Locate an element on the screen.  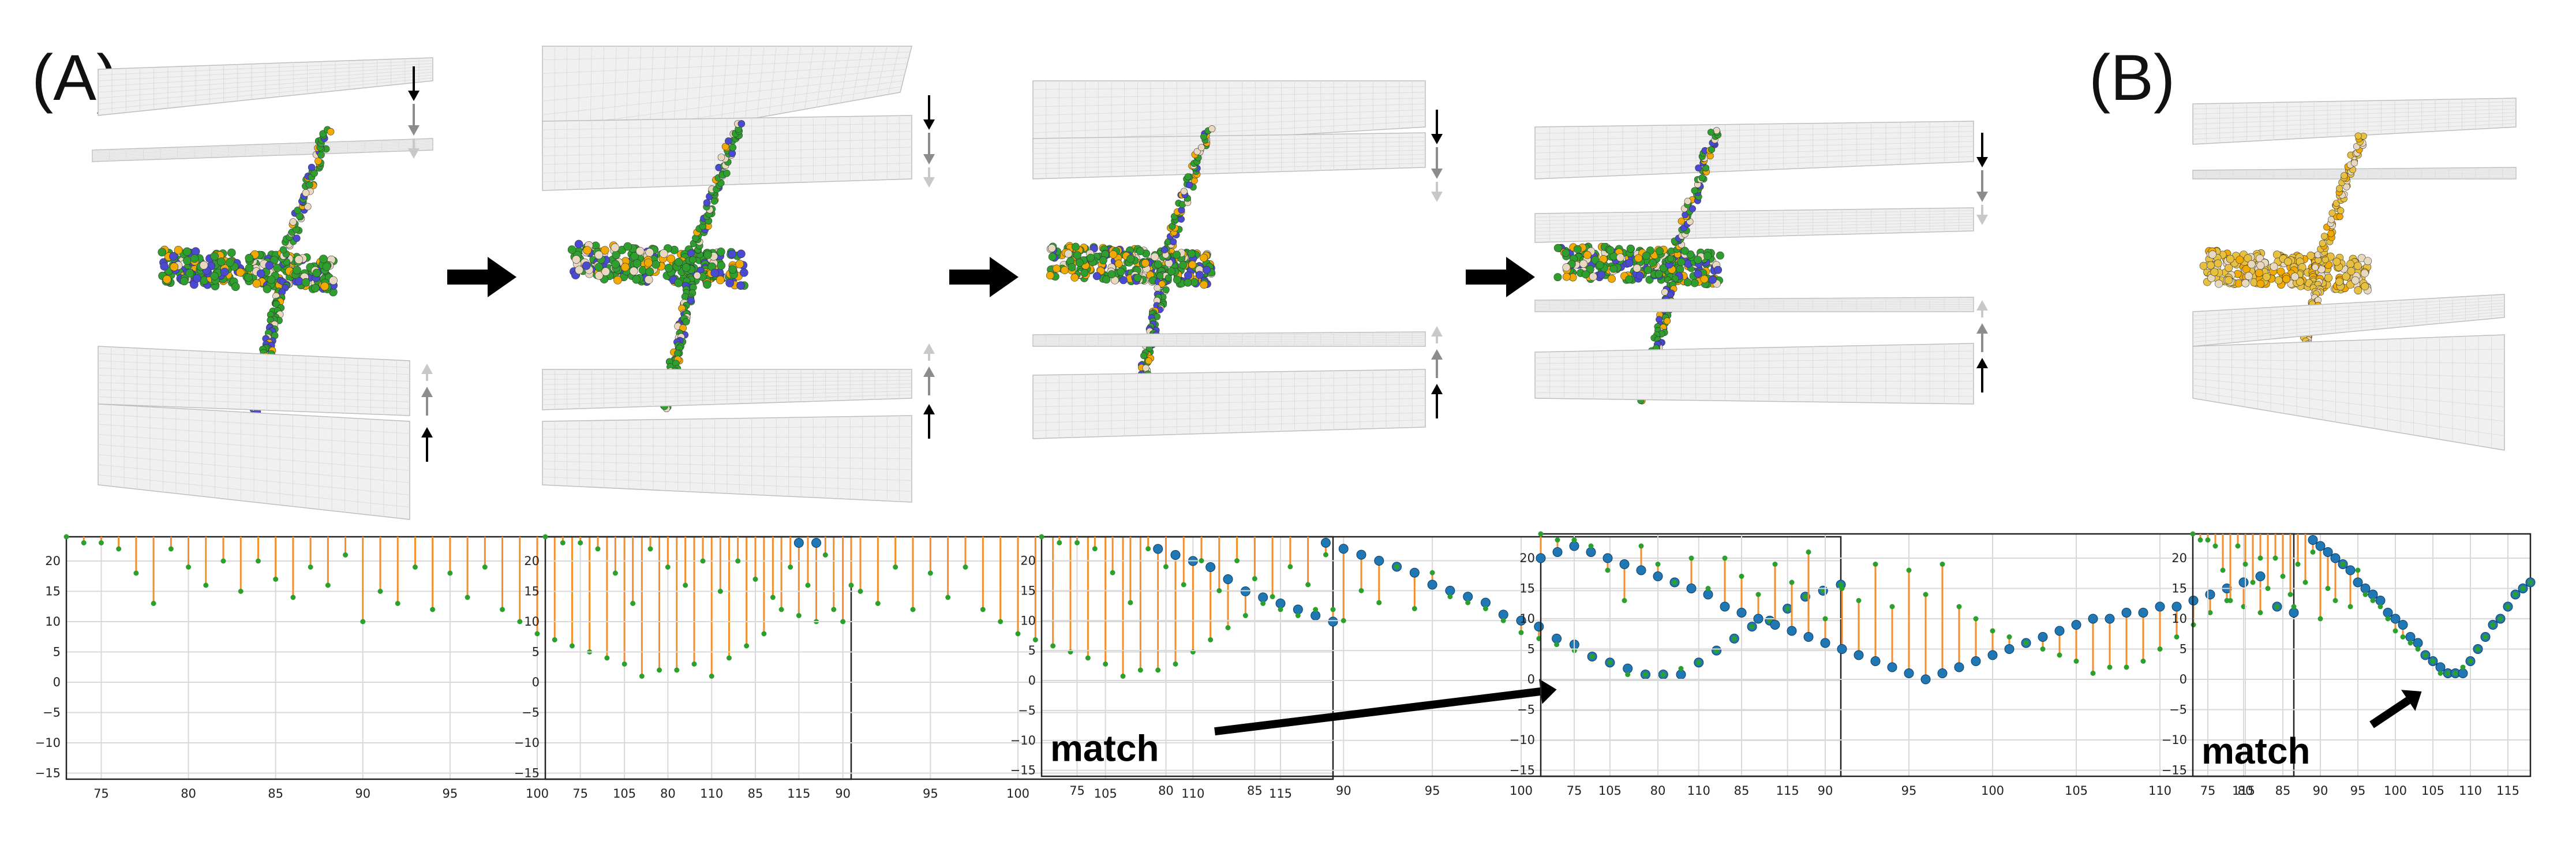
arrow-shaft is located at coordinates (1377, 711).